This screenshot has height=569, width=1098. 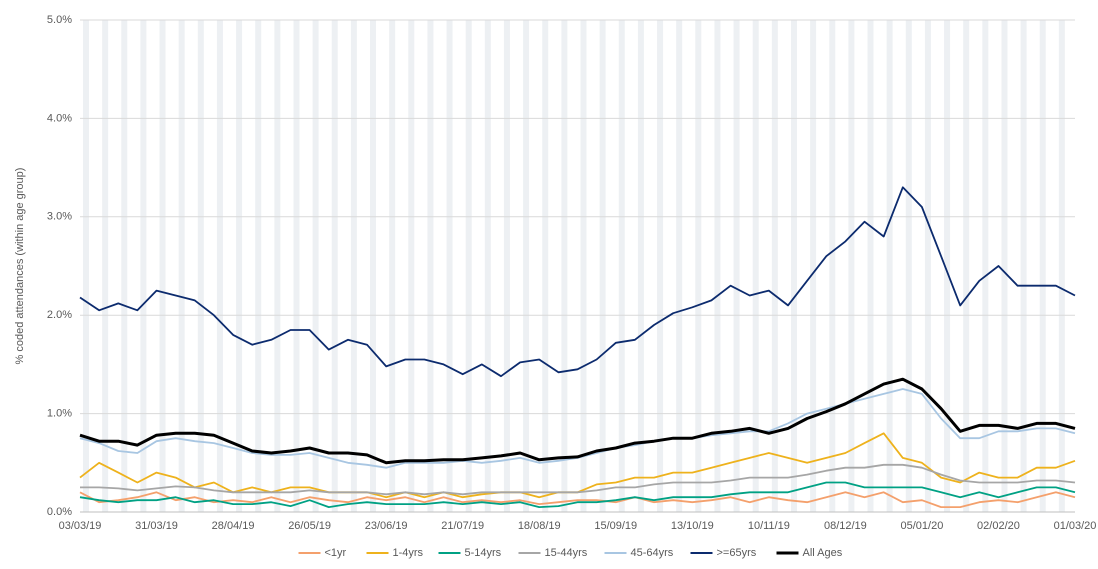 What do you see at coordinates (80, 526) in the screenshot?
I see `x-tick-label: 03/03/19` at bounding box center [80, 526].